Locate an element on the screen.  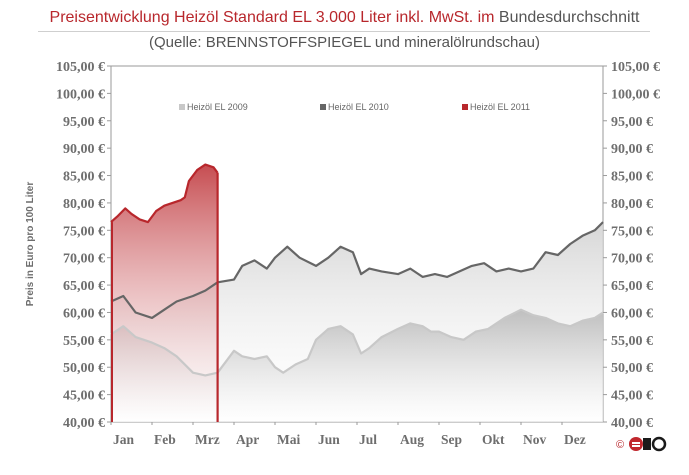
y-tick-left: 105,00 € is located at coordinates (80, 67).